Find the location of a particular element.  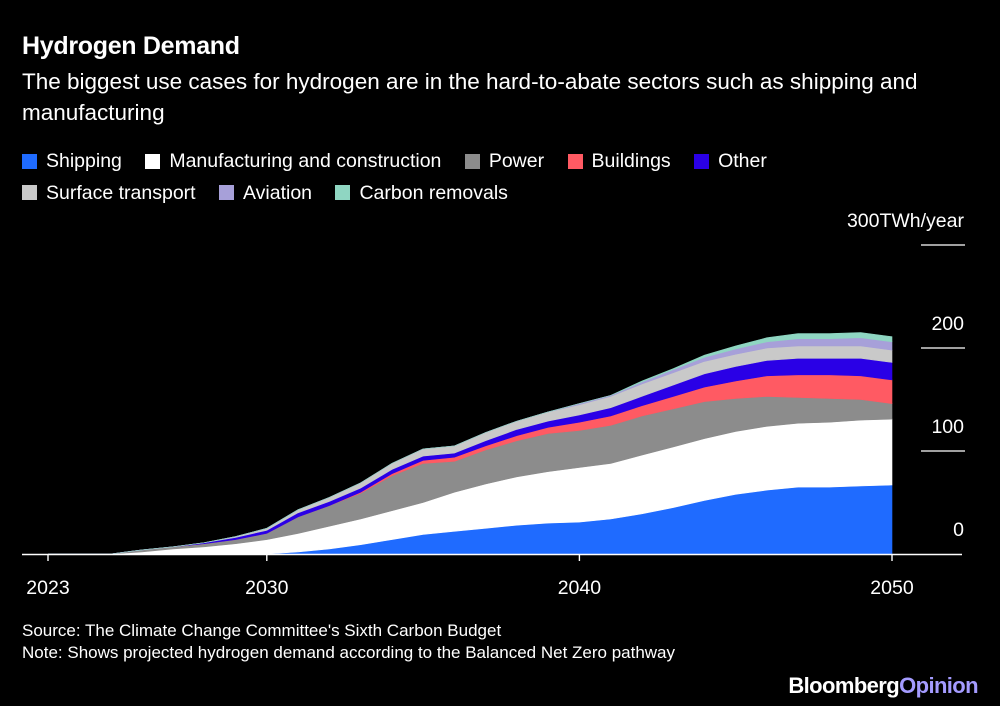

y-tick-label-200: 200 is located at coordinates (947, 324).